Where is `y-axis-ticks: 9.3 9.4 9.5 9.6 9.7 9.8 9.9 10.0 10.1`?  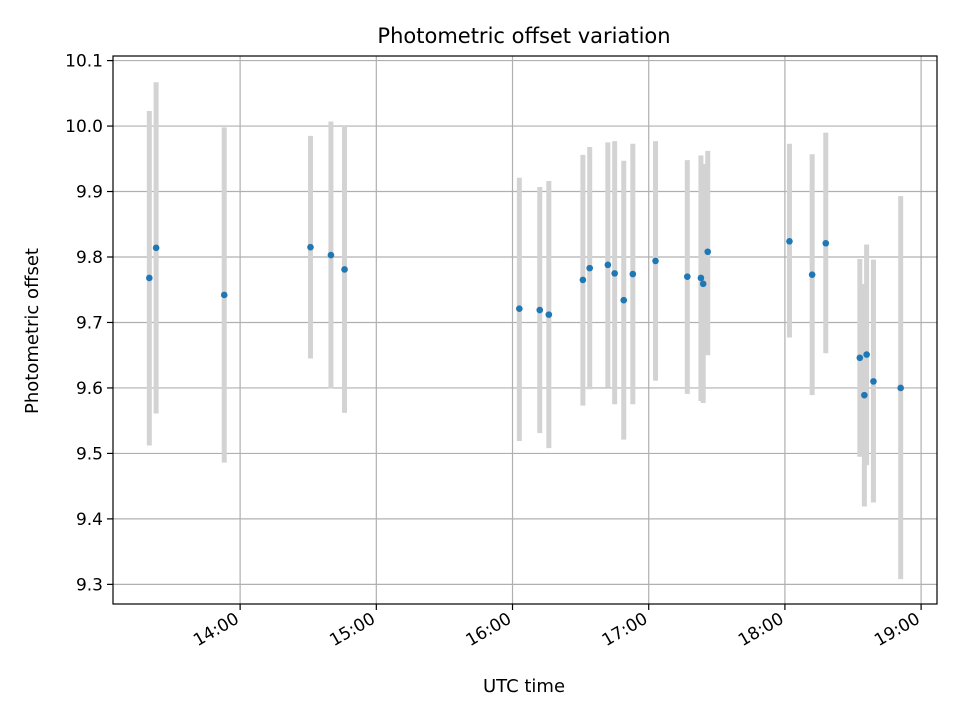
y-axis-ticks: 9.3 9.4 9.5 9.6 9.7 9.8 9.9 10.0 10.1 is located at coordinates (89, 323).